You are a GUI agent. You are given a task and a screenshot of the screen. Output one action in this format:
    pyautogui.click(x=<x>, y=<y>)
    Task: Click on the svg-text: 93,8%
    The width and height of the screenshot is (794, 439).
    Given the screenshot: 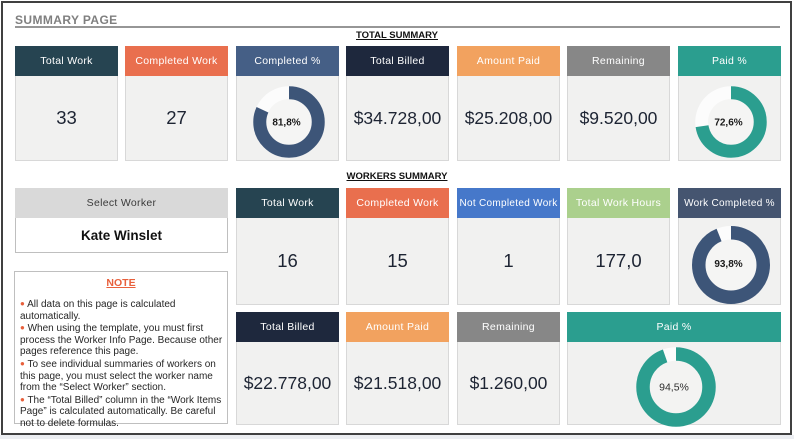 What is the action you would take?
    pyautogui.click(x=728, y=264)
    